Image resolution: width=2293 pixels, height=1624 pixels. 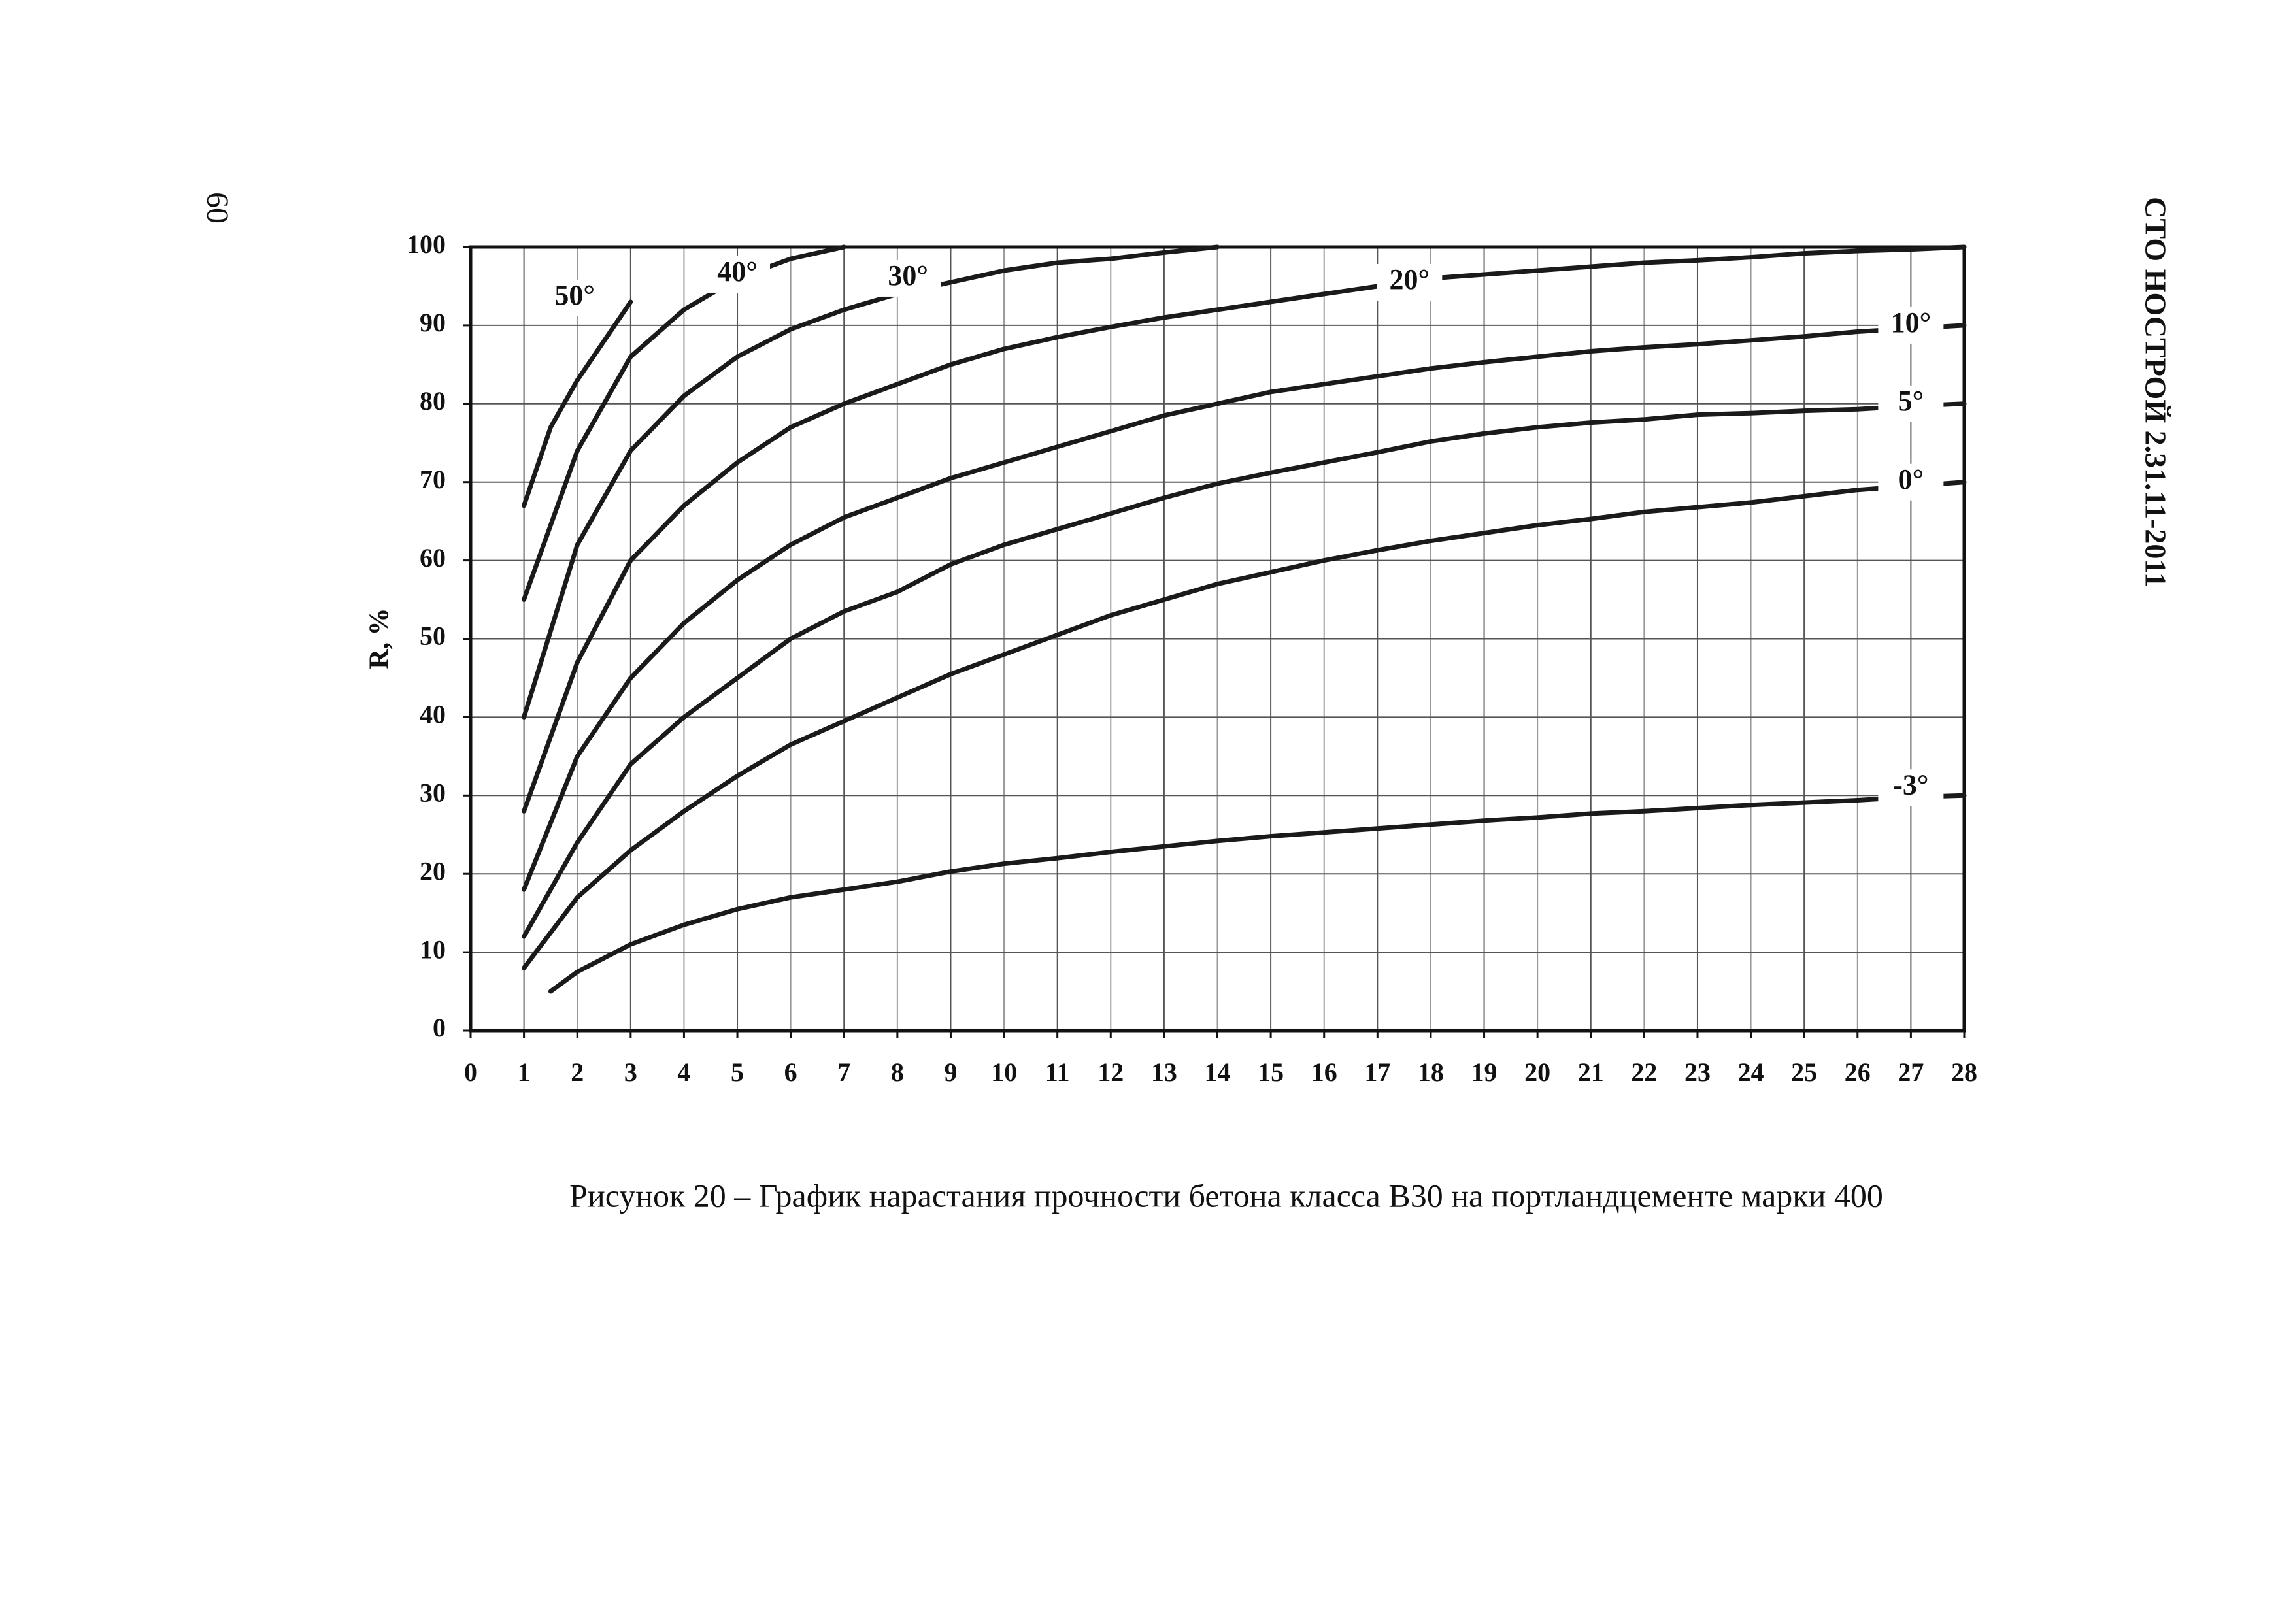 I want to click on x-tick-label: 10, so click(x=1004, y=1072).